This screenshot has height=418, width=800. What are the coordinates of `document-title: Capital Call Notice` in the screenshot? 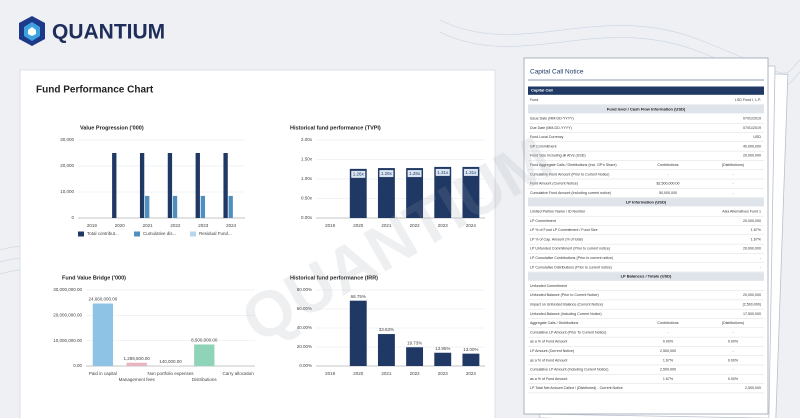 It's located at (557, 72).